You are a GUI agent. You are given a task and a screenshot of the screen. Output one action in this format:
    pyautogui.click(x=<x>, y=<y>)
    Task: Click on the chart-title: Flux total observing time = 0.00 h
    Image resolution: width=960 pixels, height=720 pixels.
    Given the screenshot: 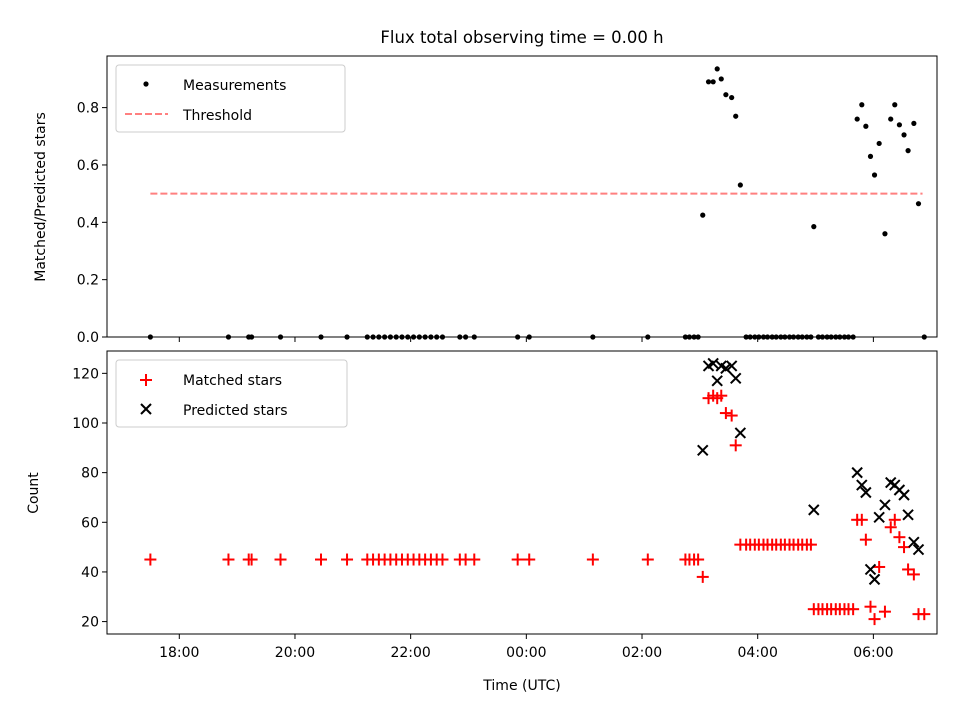 What is the action you would take?
    pyautogui.click(x=521, y=37)
    